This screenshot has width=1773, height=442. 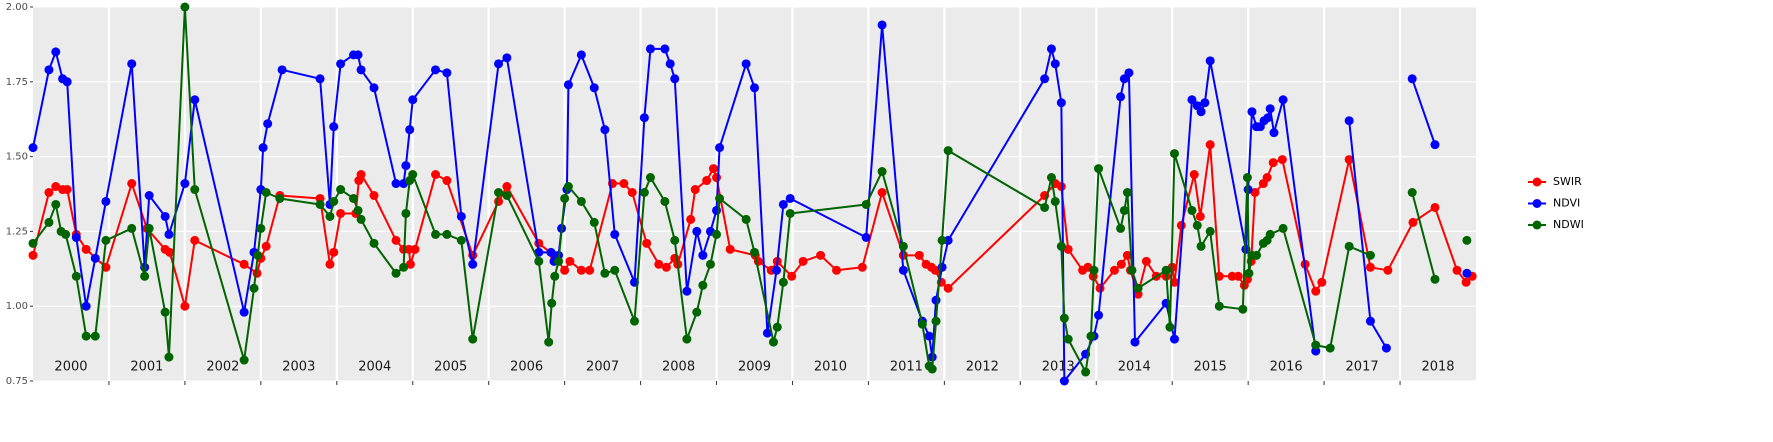 What do you see at coordinates (1437, 367) in the screenshot?
I see `x-tick-label: 2018` at bounding box center [1437, 367].